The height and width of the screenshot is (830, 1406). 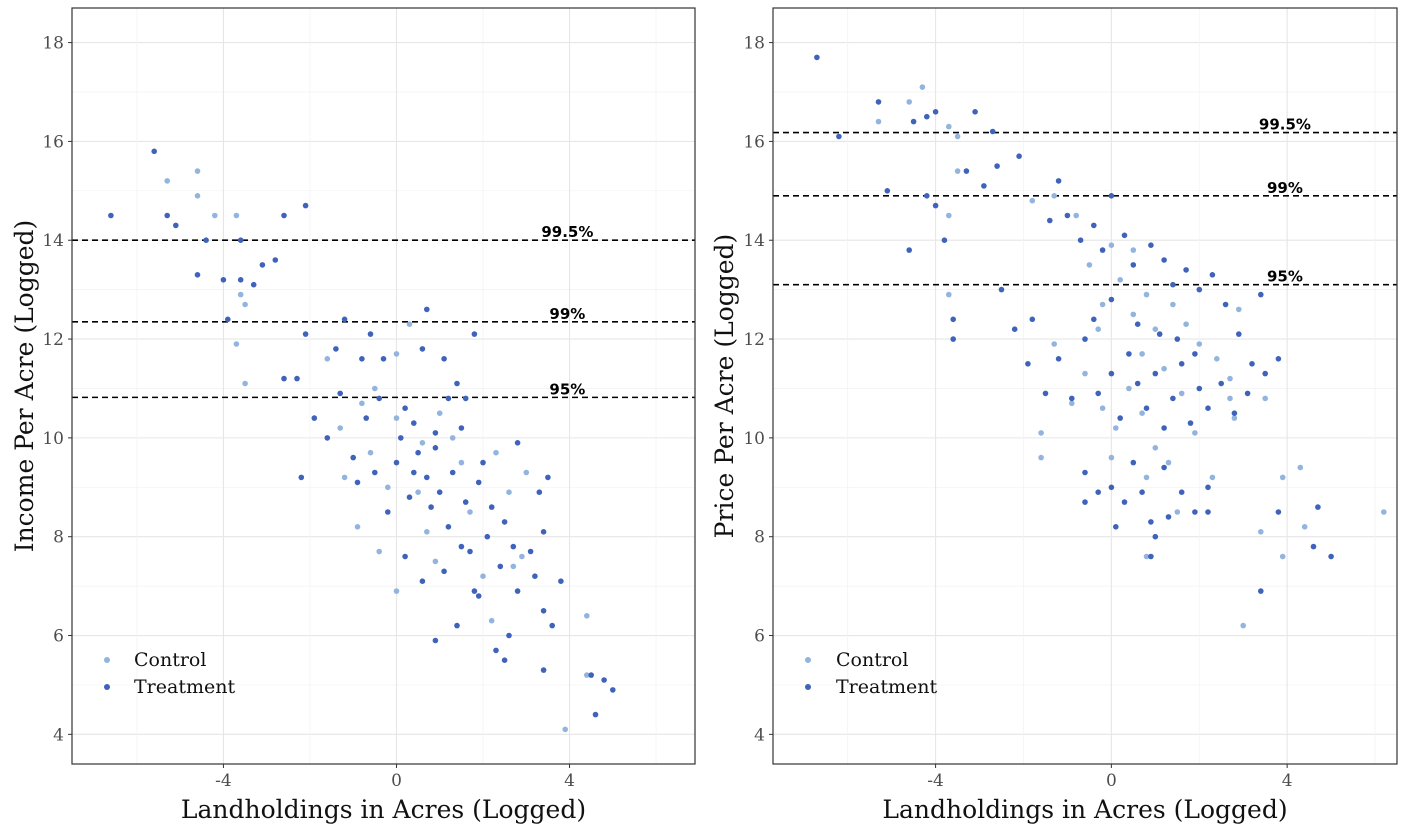 I want to click on y-tick-label: 14, so click(x=53, y=241).